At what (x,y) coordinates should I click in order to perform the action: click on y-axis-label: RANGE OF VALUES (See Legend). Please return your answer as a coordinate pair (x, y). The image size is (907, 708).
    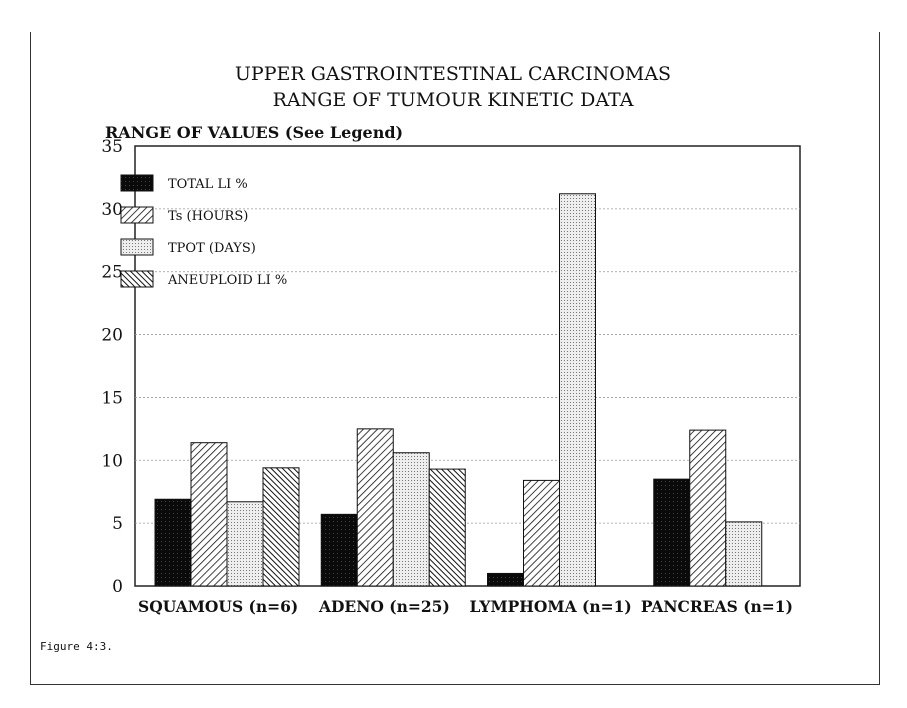
    Looking at the image, I should click on (254, 132).